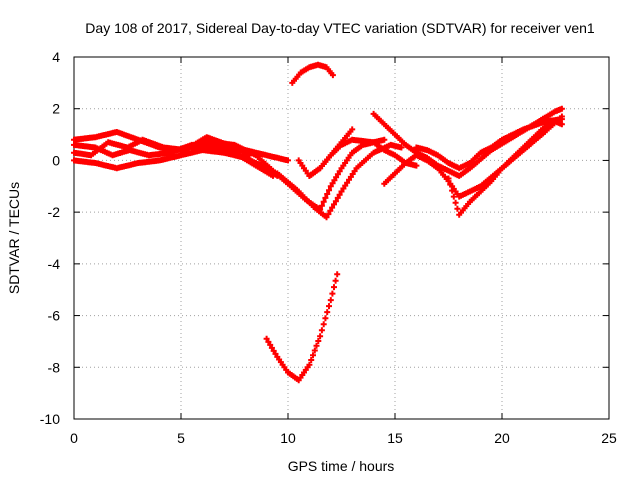  I want to click on y-axis-label: SDTVAR / TECUs, so click(14, 238).